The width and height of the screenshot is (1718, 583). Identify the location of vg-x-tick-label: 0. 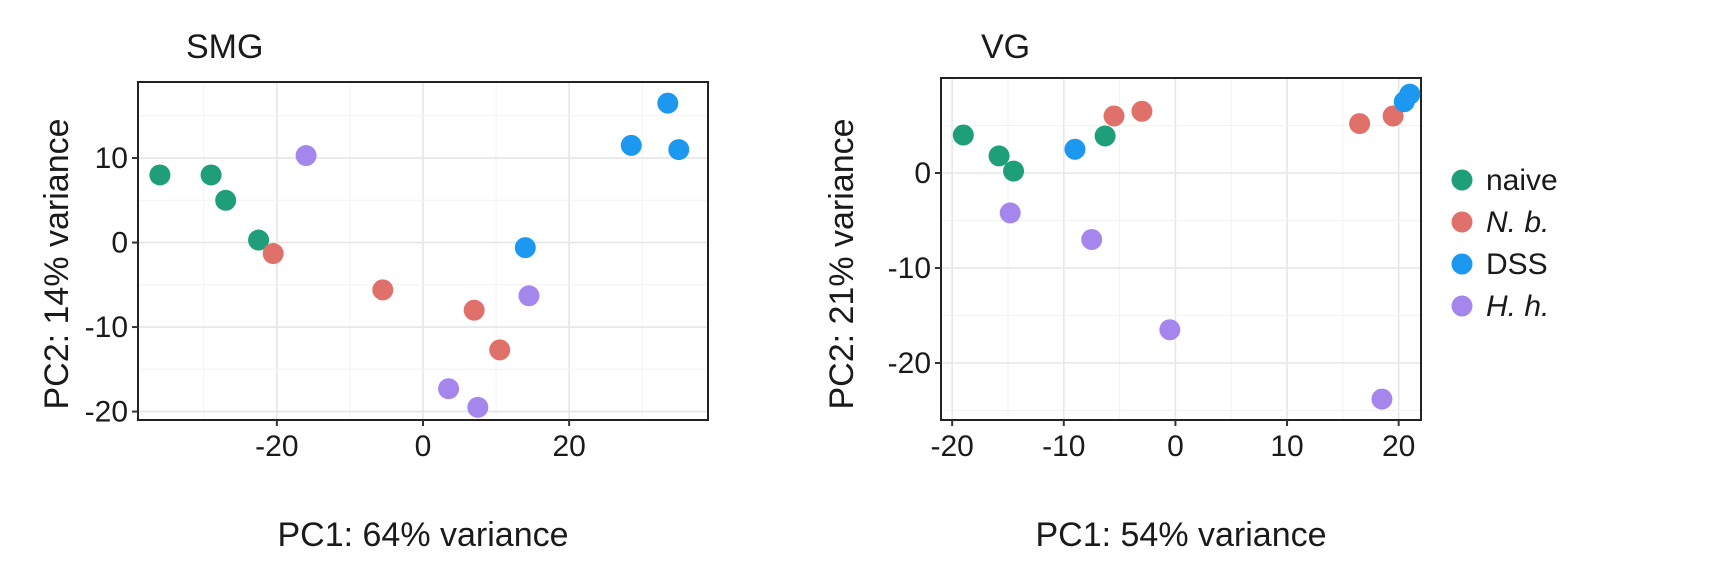
(1175, 446).